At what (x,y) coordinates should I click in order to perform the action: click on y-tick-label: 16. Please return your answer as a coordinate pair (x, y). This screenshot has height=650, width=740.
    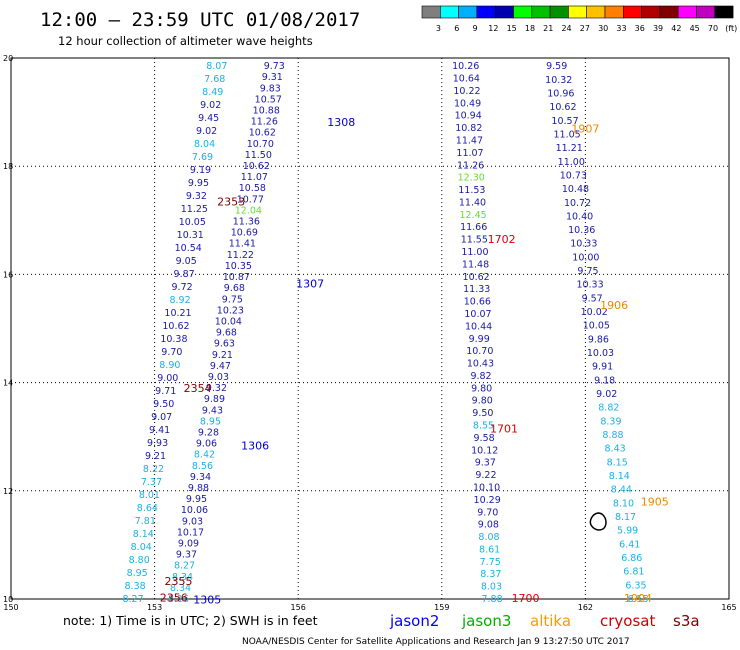
    Looking at the image, I should click on (8, 274).